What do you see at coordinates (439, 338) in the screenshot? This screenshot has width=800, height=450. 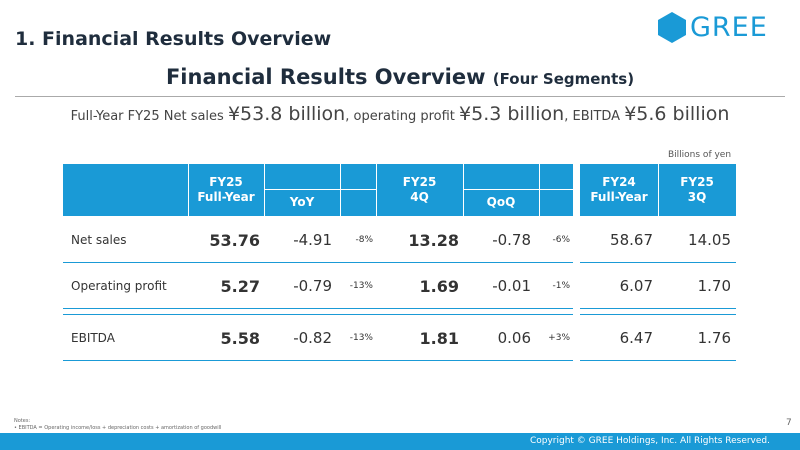 I see `cell-ebitda-4q: 1.81` at bounding box center [439, 338].